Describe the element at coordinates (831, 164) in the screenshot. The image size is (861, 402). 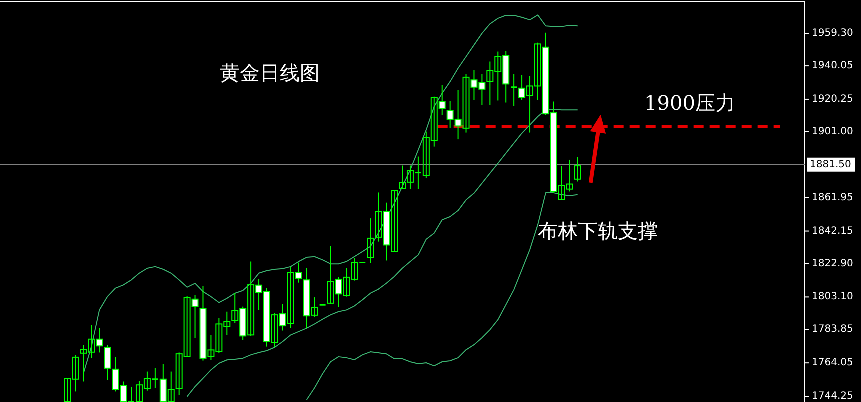
I see `ref-line-label: 1881.50` at that location.